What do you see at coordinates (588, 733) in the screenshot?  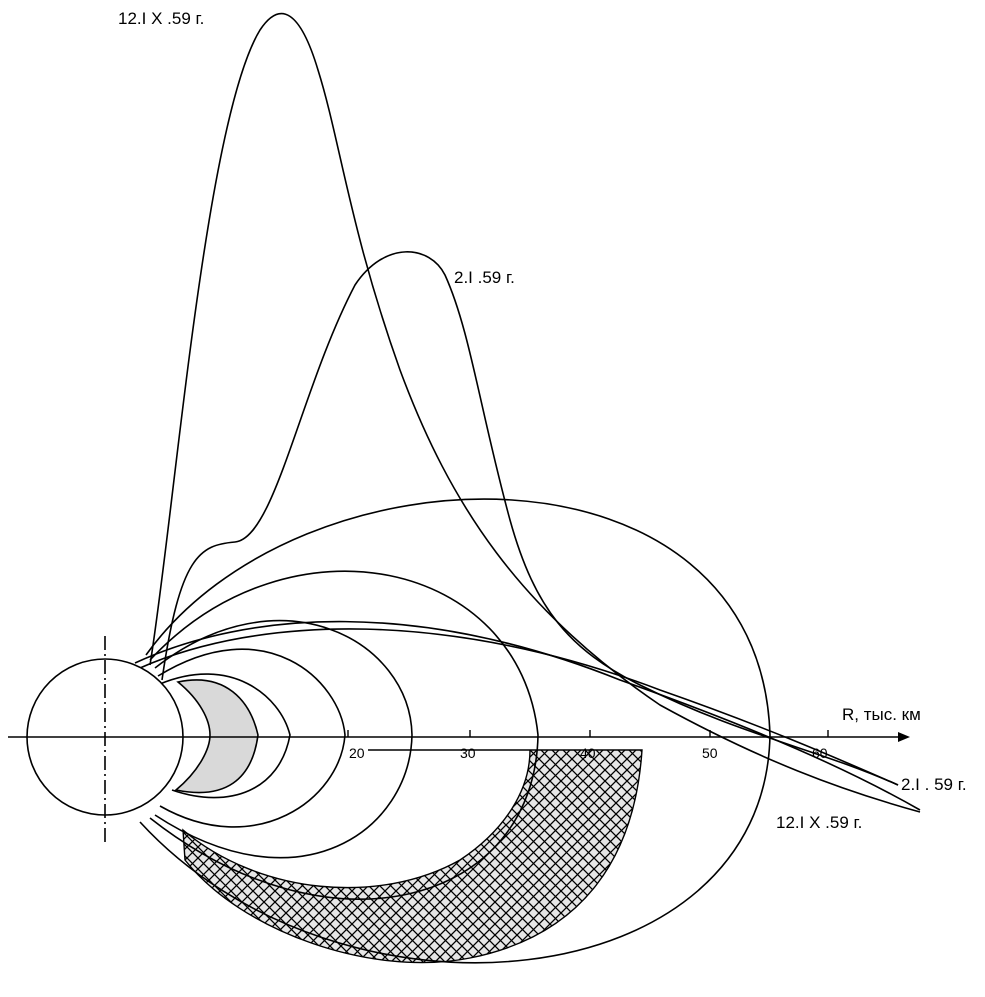 I see `r-axis-ticks` at bounding box center [588, 733].